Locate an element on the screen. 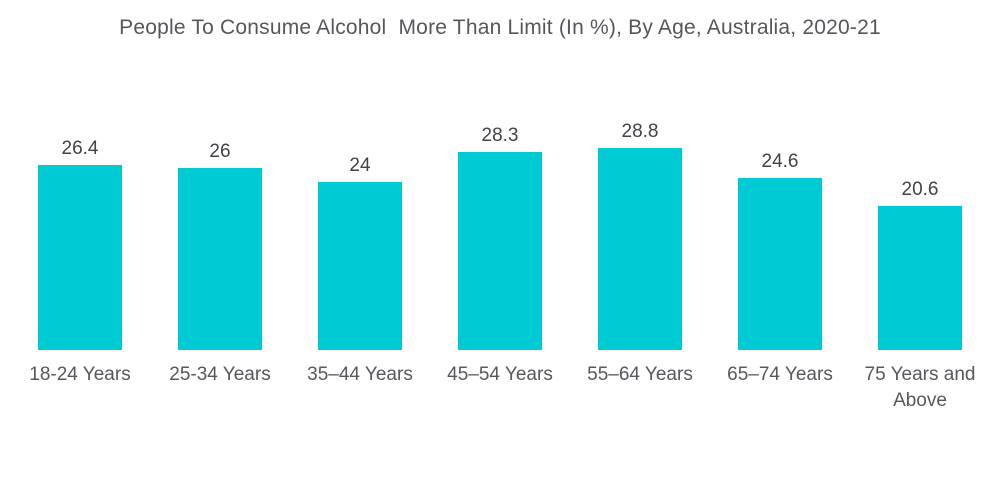 The image size is (1000, 504). category-label: 45–54 Years is located at coordinates (500, 374).